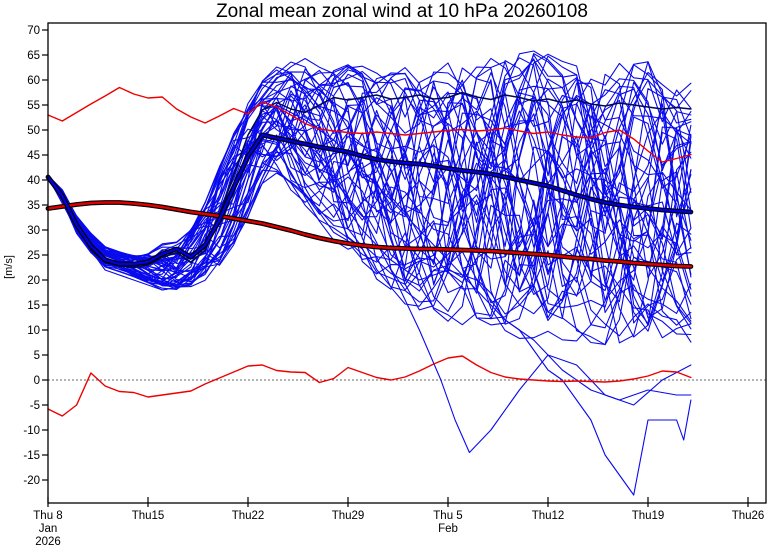 Image resolution: width=771 pixels, height=548 pixels. What do you see at coordinates (33, 256) in the screenshot?
I see `y-tick-label: 25` at bounding box center [33, 256].